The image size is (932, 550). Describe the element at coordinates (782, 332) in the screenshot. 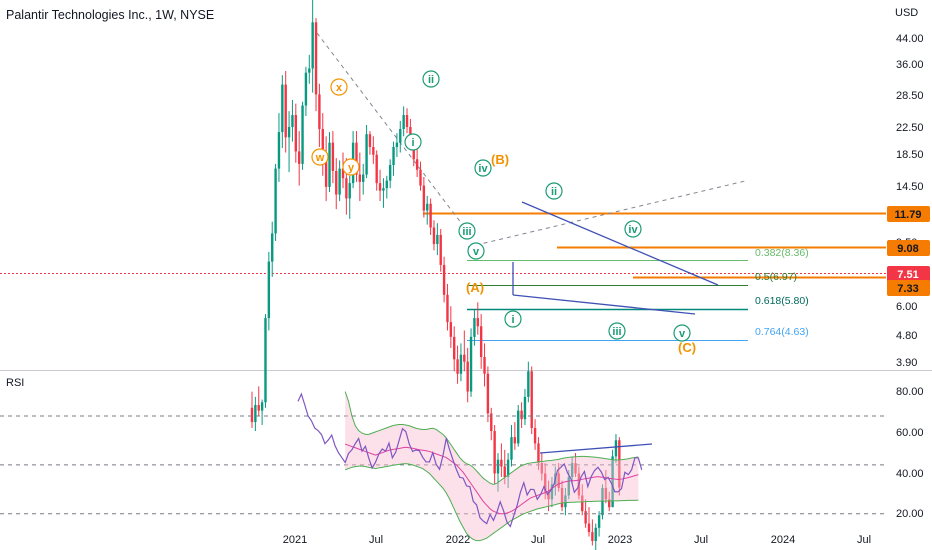

I see `fib-label-0-764: 0.764(4.63)` at that location.